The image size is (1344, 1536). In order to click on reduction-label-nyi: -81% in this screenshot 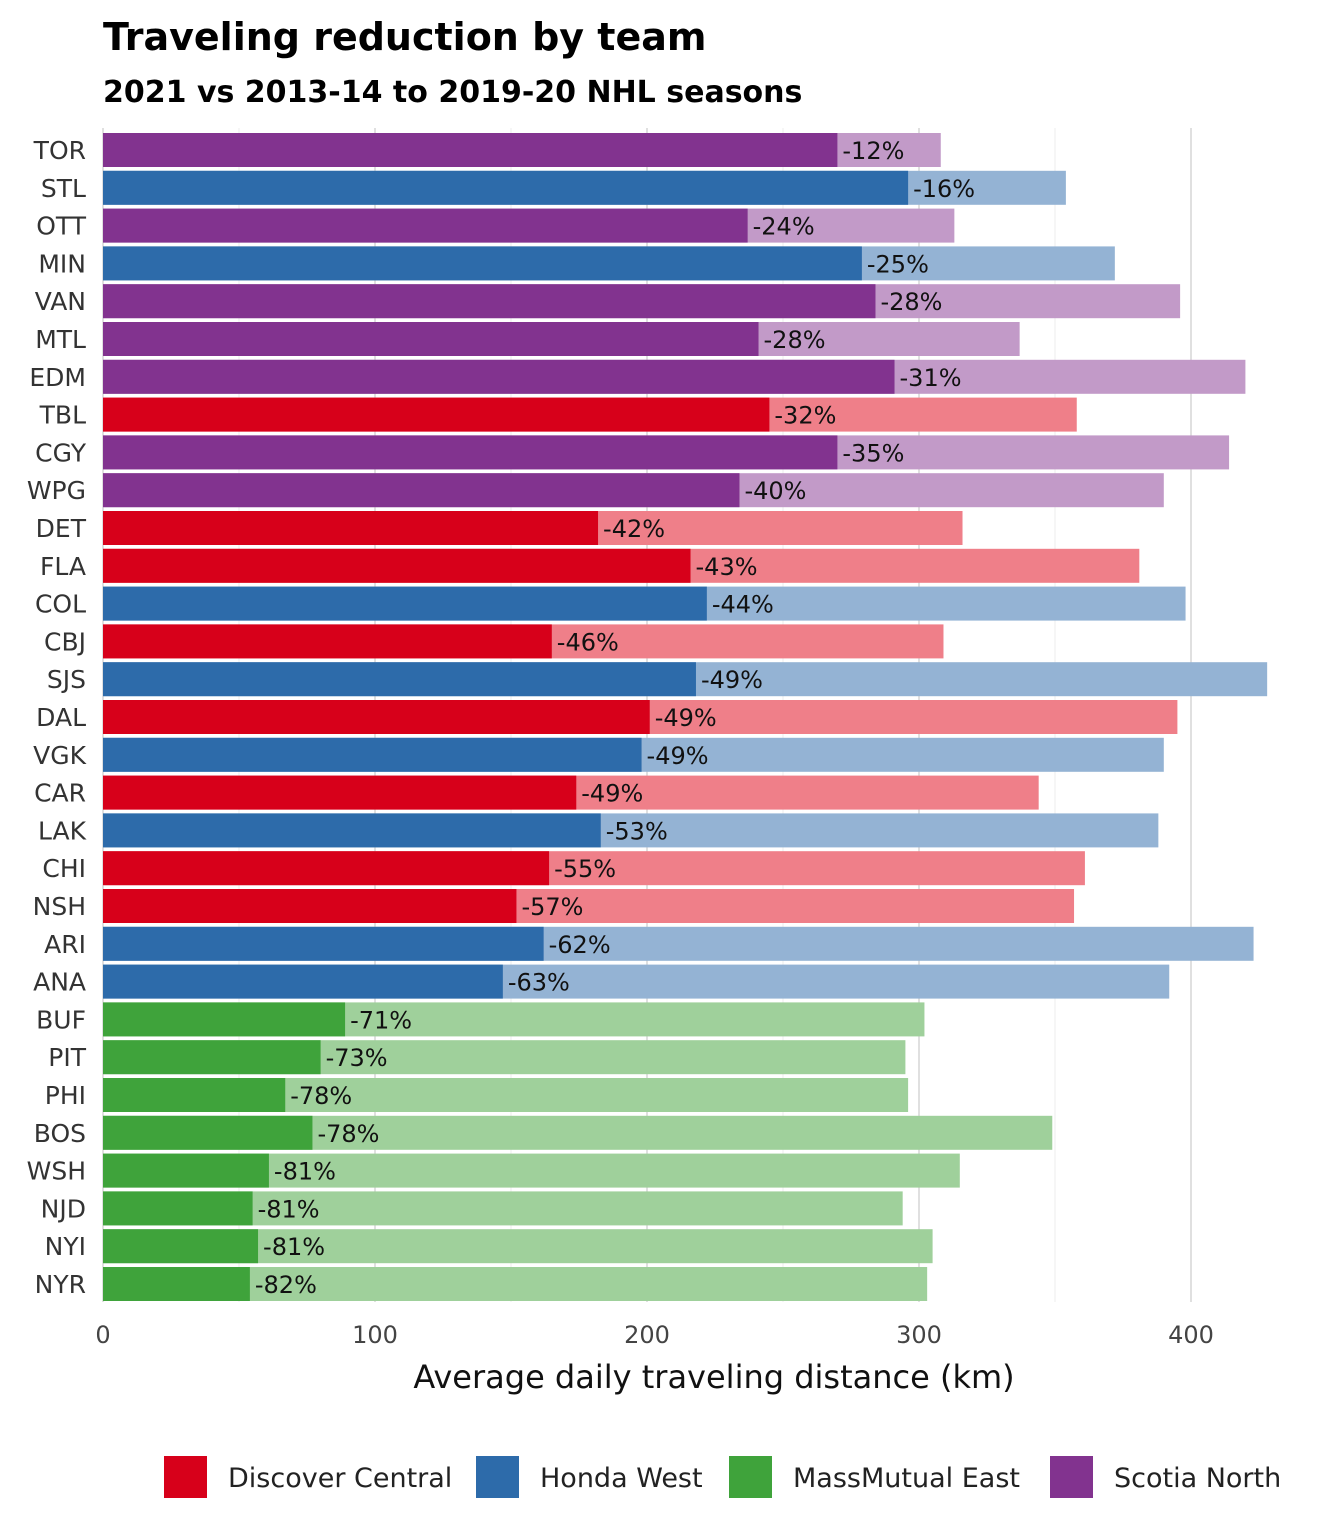, I will do `click(294, 1247)`.